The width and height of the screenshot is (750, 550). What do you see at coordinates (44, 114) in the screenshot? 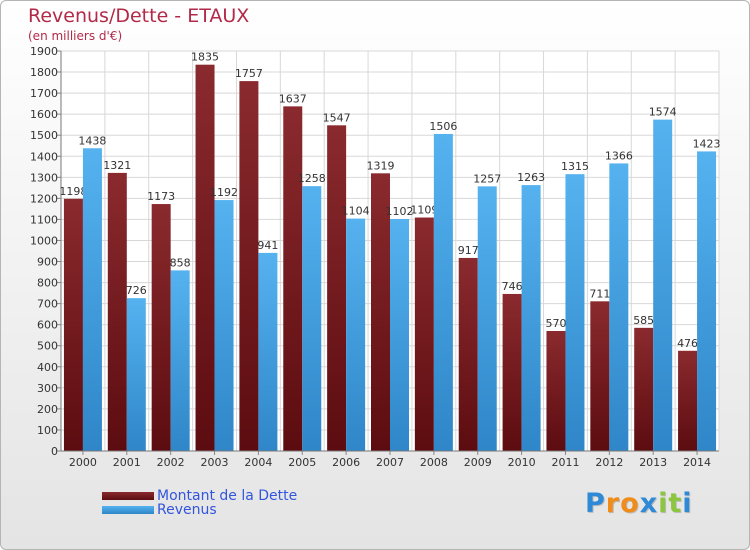
I see `y-tick-label: 1600` at bounding box center [44, 114].